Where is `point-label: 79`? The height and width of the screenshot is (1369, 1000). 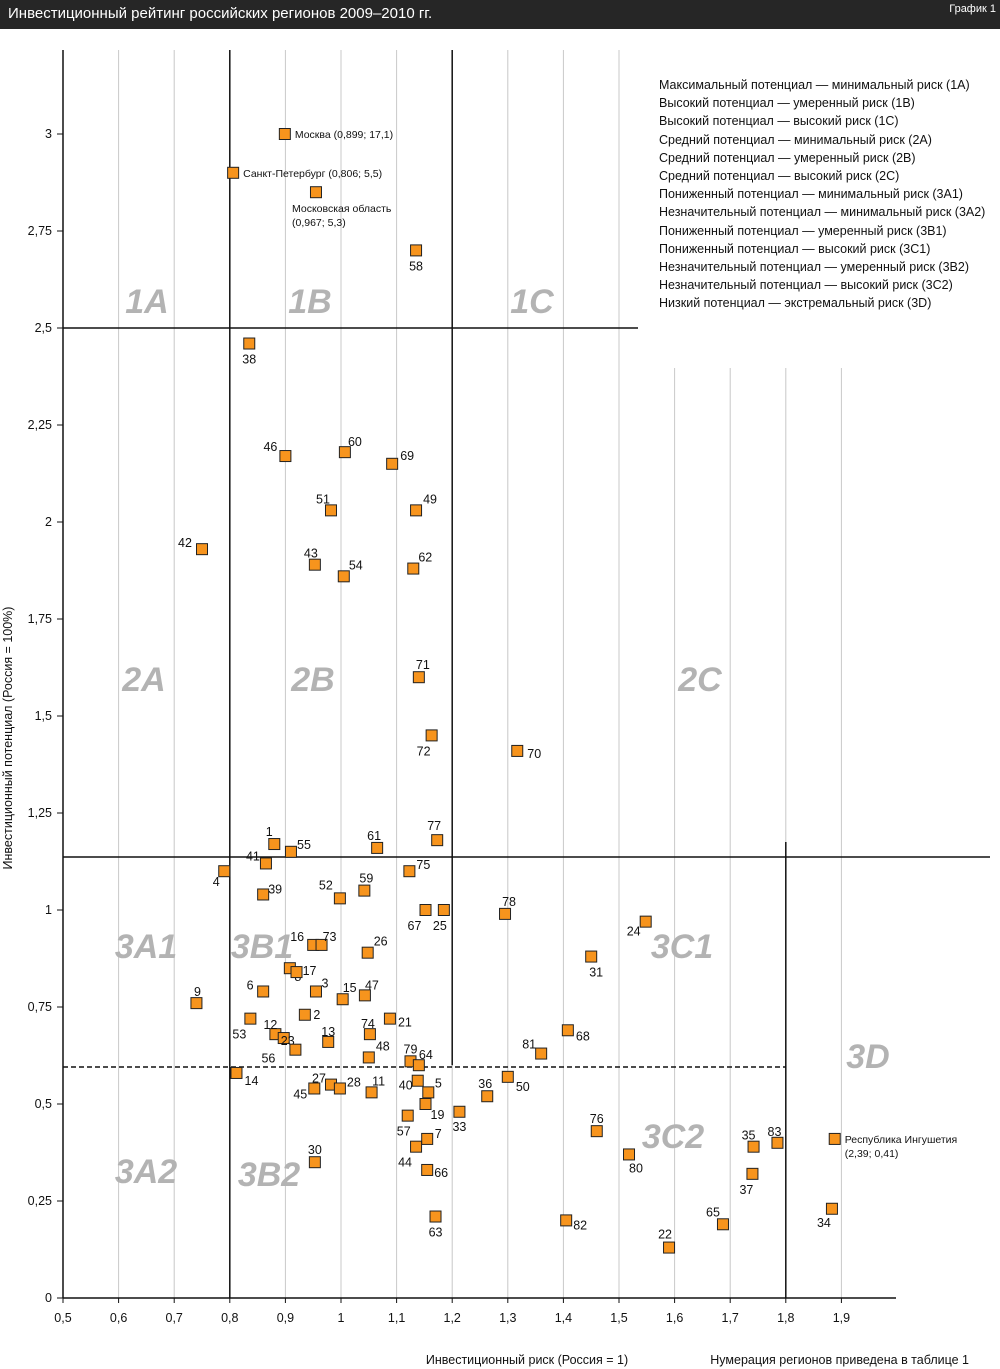 point-label: 79 is located at coordinates (411, 1049).